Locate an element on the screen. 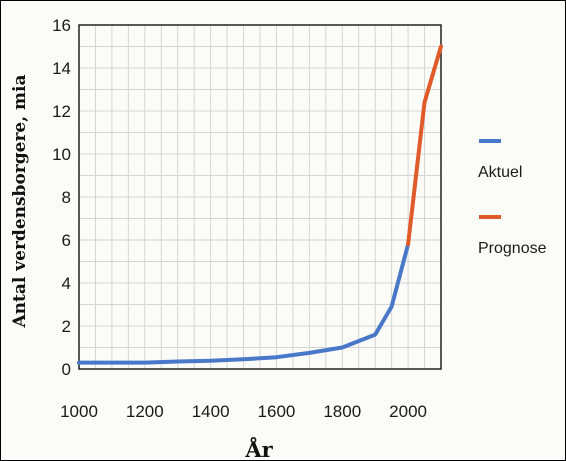  y-tick-label: 16 is located at coordinates (61, 25).